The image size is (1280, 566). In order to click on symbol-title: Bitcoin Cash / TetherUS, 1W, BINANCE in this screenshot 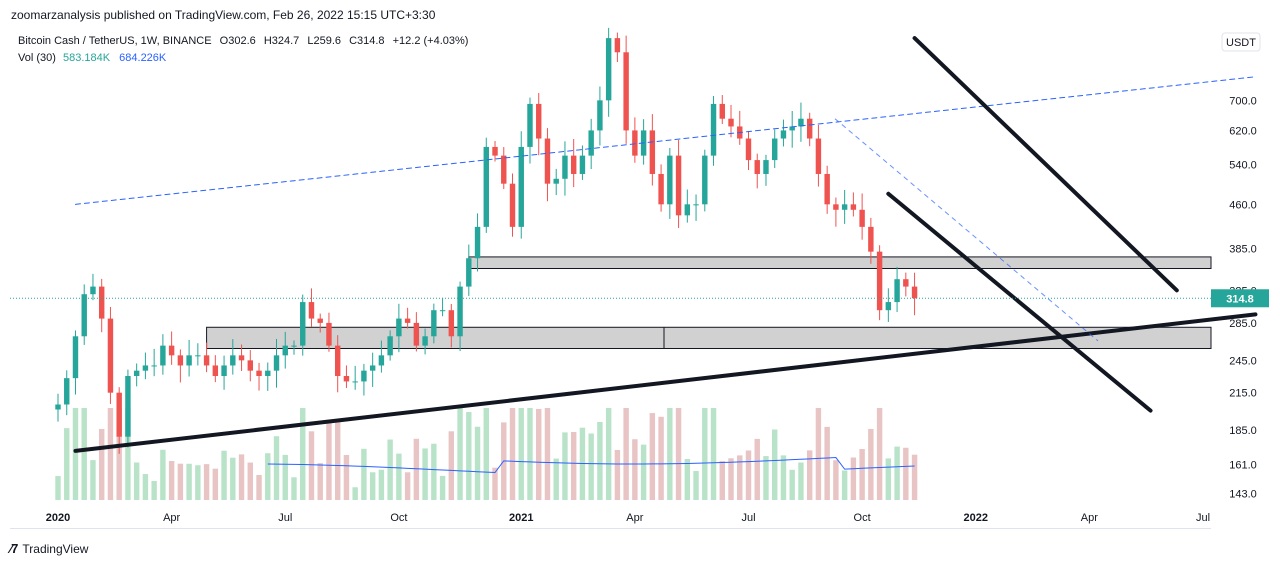, I will do `click(115, 41)`.